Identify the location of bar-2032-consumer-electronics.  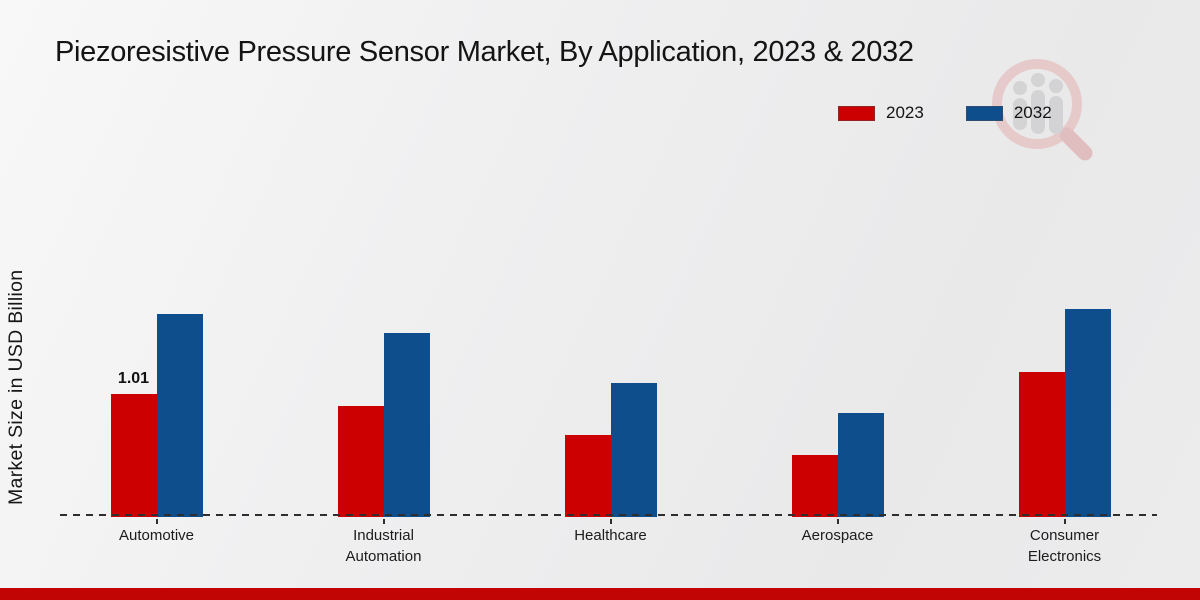
(1087, 413).